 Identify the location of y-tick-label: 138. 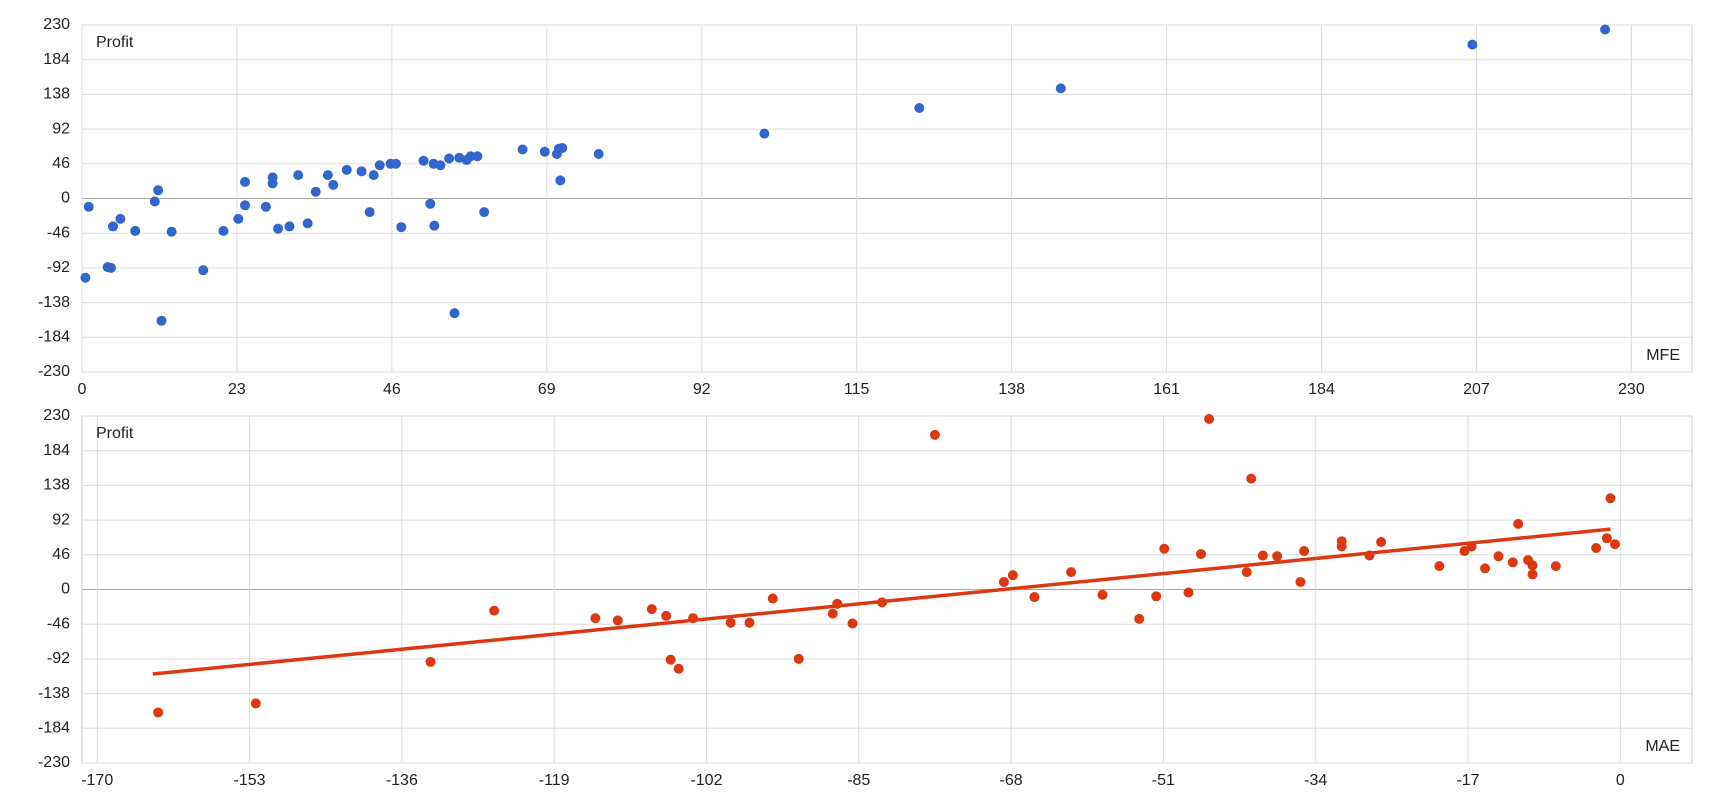
(56, 94).